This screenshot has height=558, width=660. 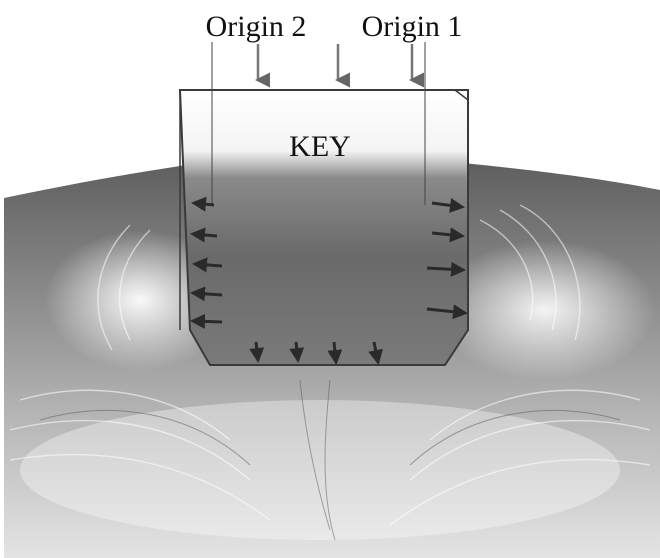 What do you see at coordinates (339, 66) in the screenshot?
I see `load-arrows` at bounding box center [339, 66].